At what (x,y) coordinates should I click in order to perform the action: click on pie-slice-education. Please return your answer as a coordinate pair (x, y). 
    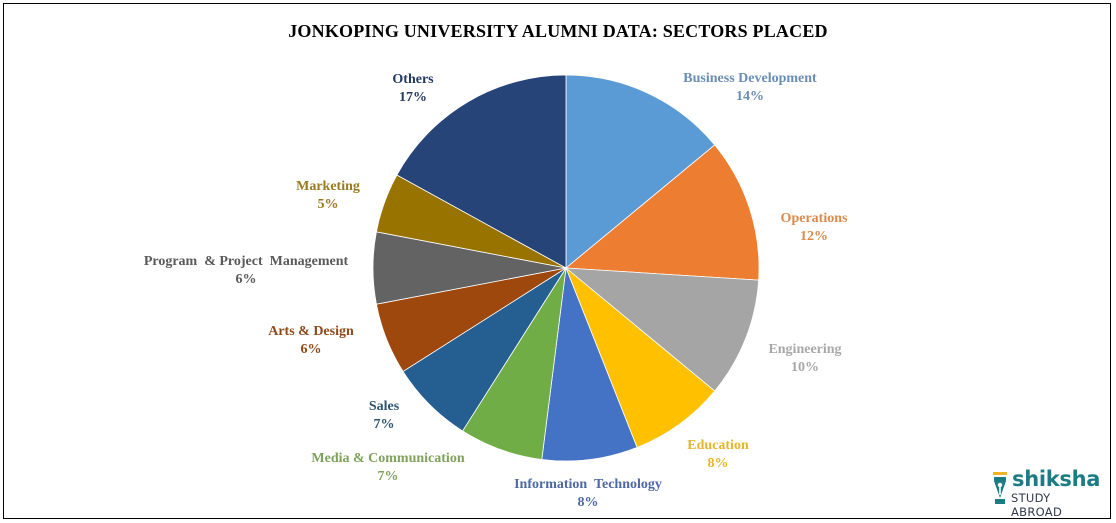
    Looking at the image, I should click on (640, 357).